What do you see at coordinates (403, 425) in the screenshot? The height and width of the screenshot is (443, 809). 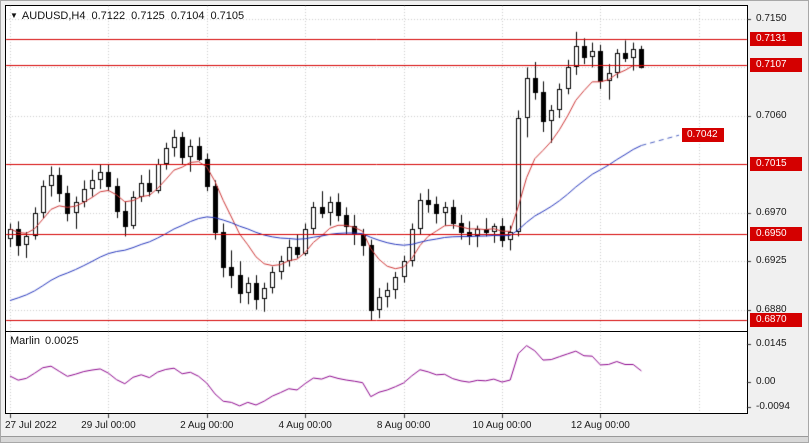 I see `time-axis-label: 8 Aug 00:00` at bounding box center [403, 425].